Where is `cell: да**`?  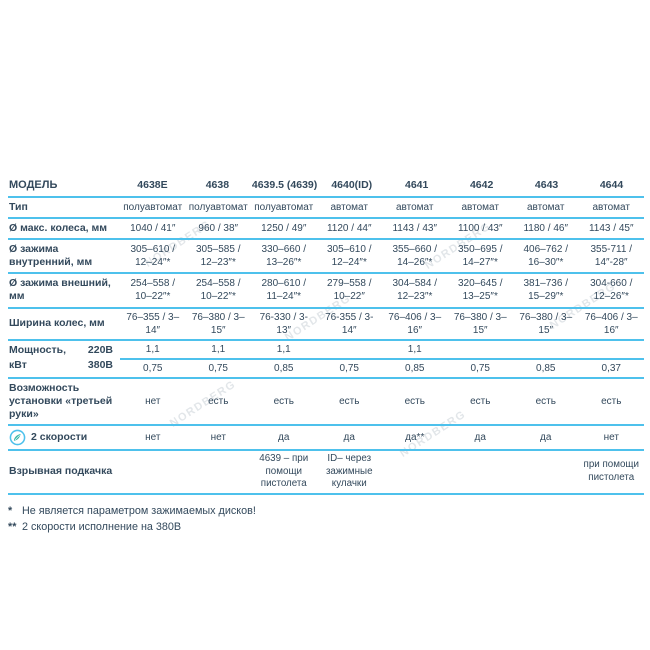
cell: да** is located at coordinates (415, 437).